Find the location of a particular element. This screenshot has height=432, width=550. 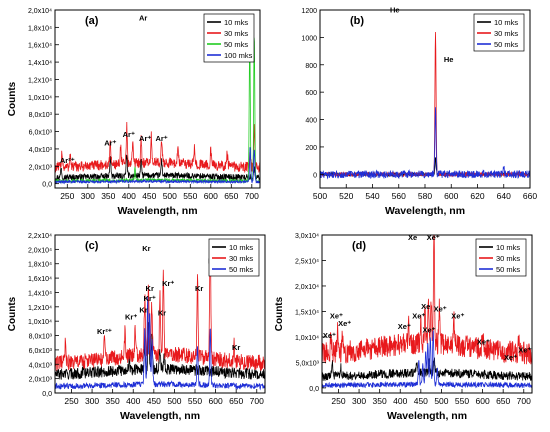

y-tick-label: 2,2x10⁴ is located at coordinates (40, 236).